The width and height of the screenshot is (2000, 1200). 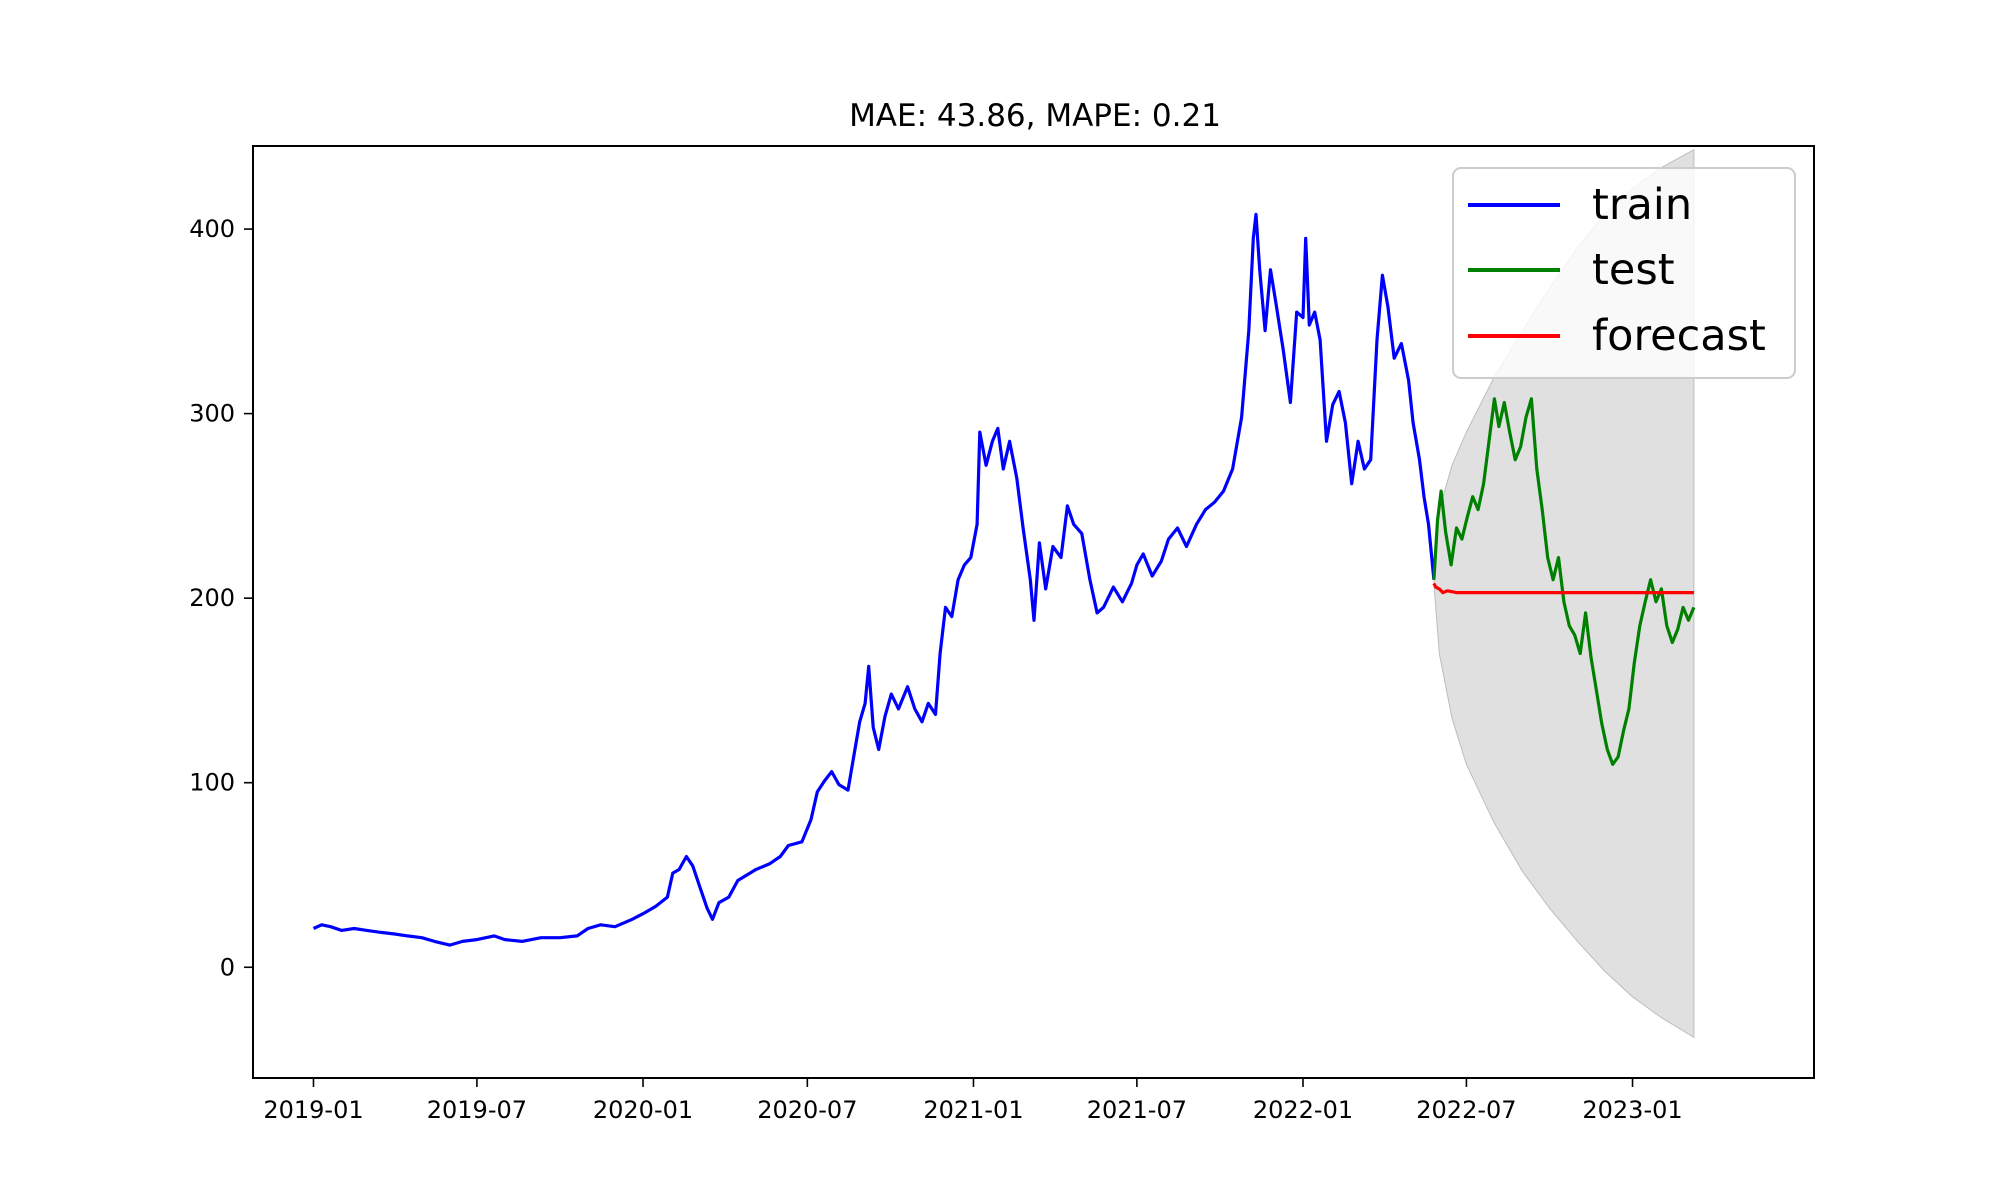 I want to click on legend: train test forecast, so click(x=1624, y=273).